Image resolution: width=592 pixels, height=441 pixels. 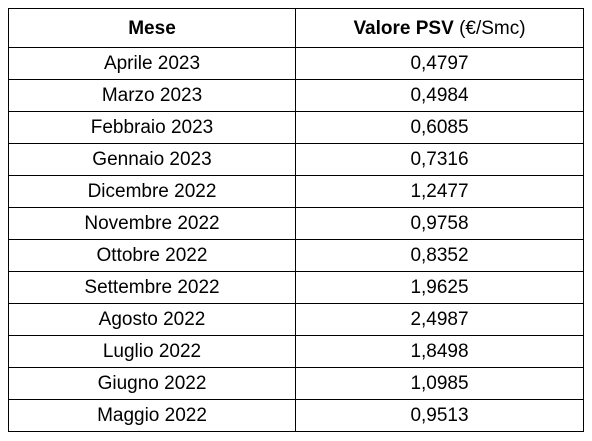 What do you see at coordinates (152, 63) in the screenshot?
I see `month-cell: Aprile 2023` at bounding box center [152, 63].